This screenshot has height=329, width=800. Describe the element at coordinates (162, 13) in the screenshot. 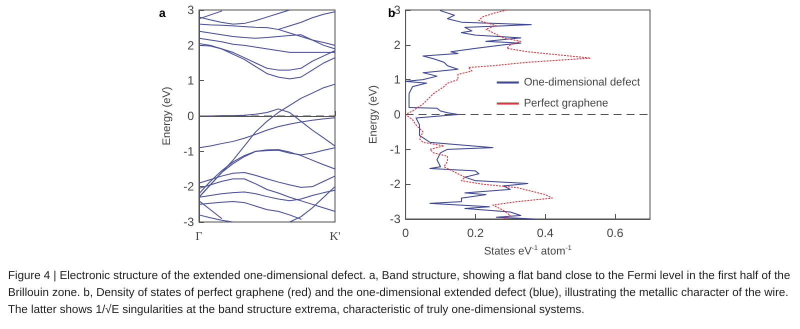

I see `chart-title: a` at that location.